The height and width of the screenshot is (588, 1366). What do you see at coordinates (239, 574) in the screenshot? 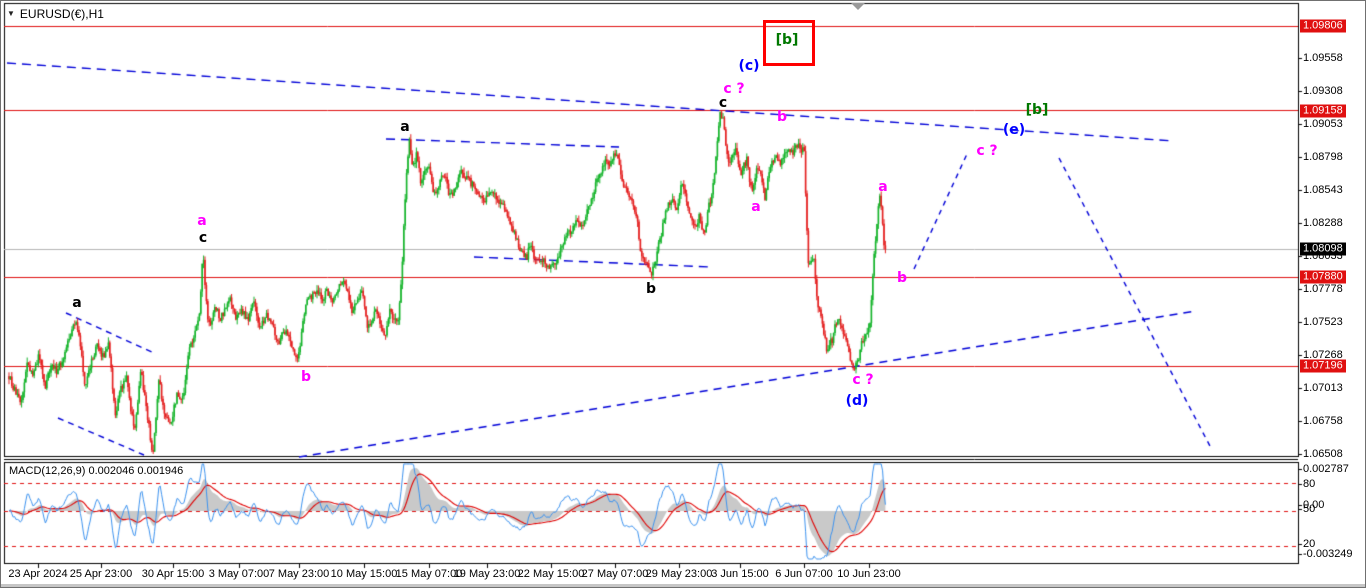
I see `time-axis-label: 3 May 07:00` at bounding box center [239, 574].